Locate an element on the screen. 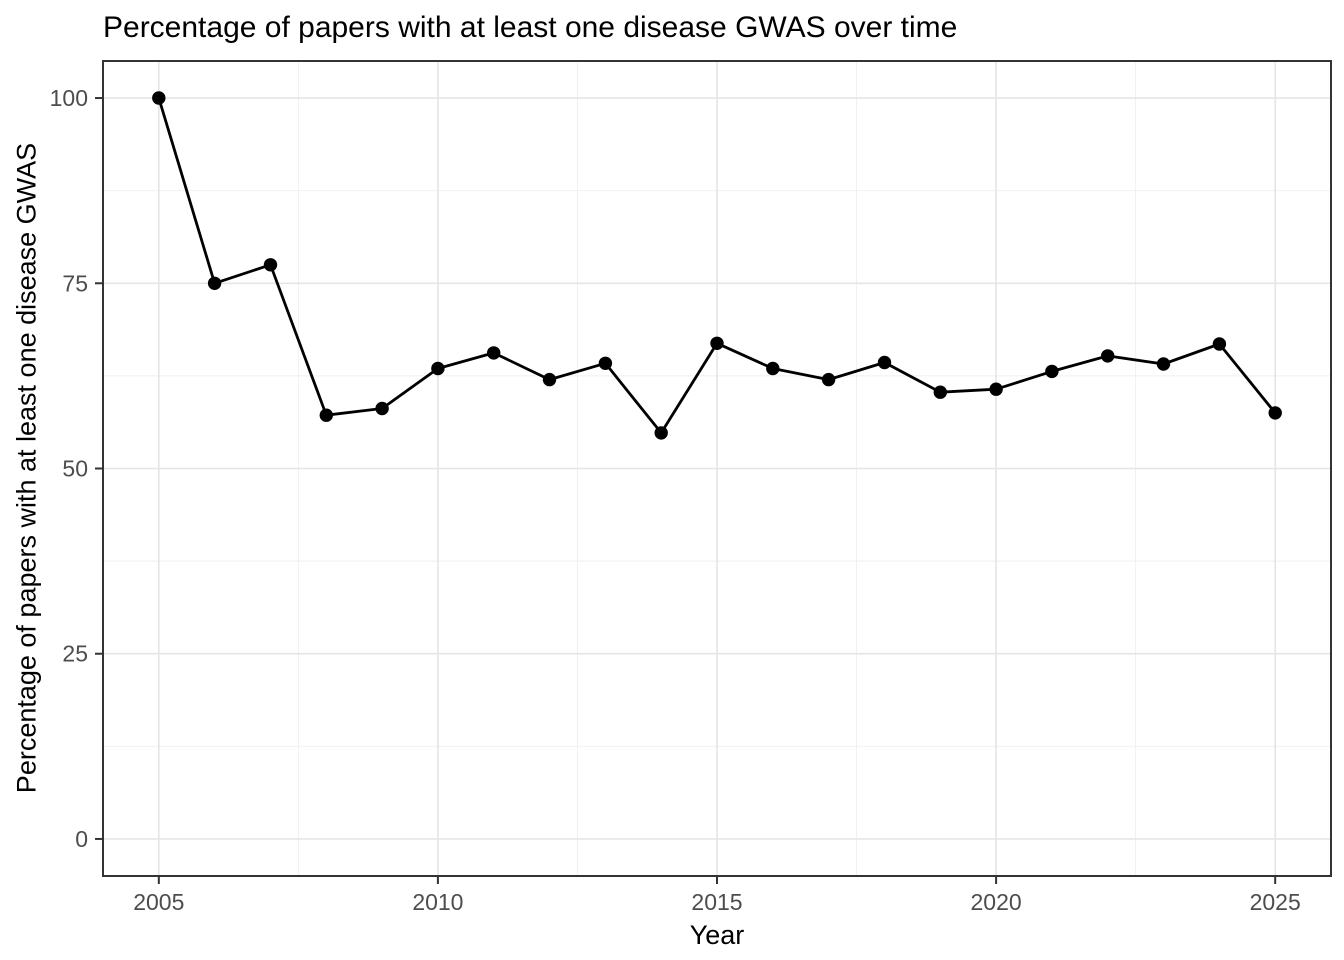  y-axis-tick-label: 50 is located at coordinates (75, 469).